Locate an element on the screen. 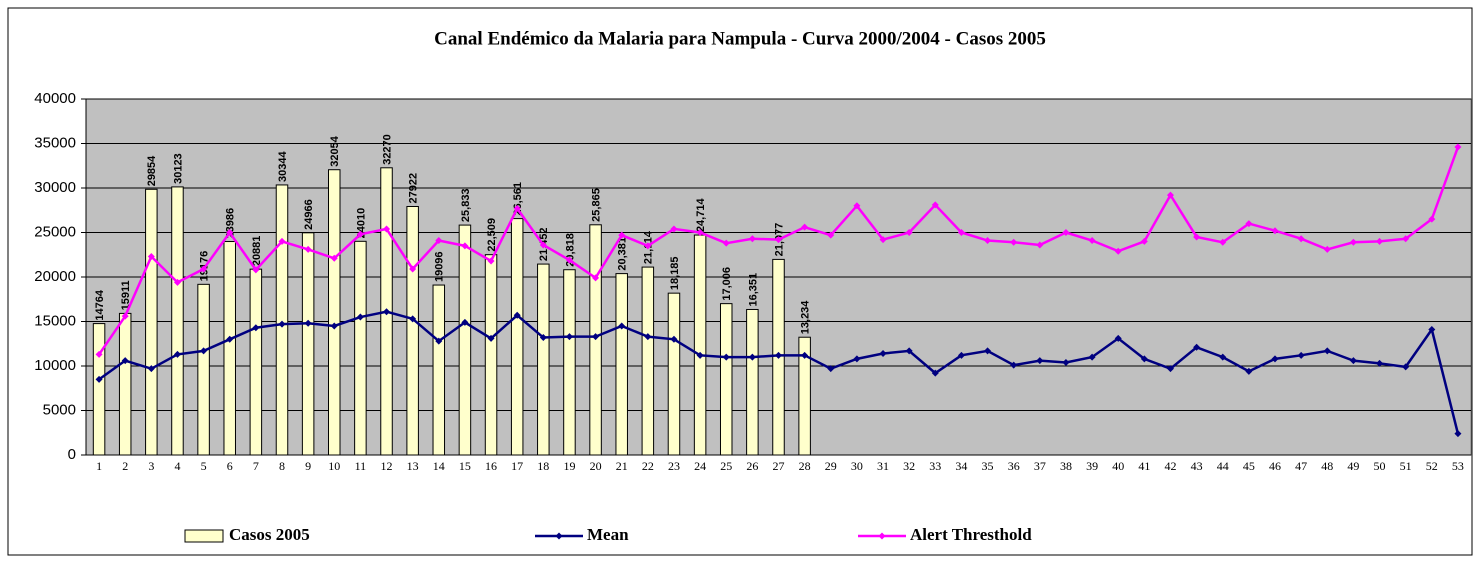 The height and width of the screenshot is (563, 1481). x-tick-label: 5 is located at coordinates (204, 466).